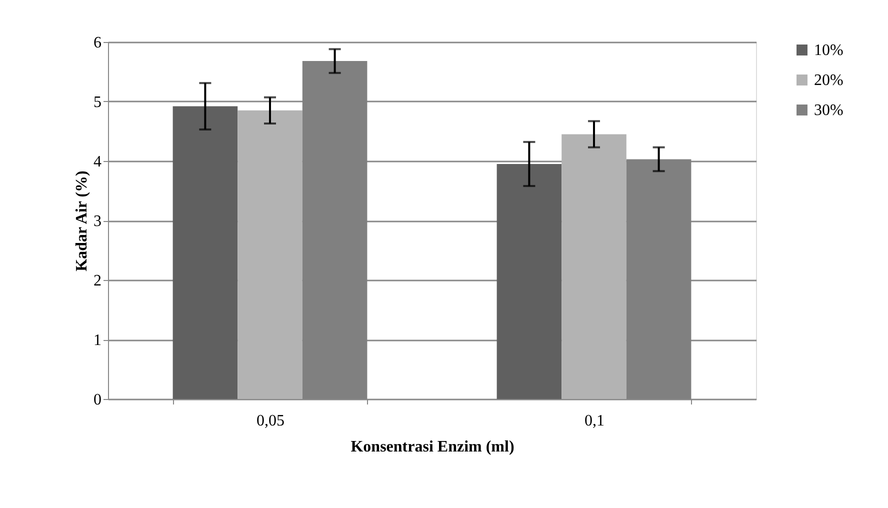 The width and height of the screenshot is (888, 508). What do you see at coordinates (98, 43) in the screenshot?
I see `y-tick-label: 6` at bounding box center [98, 43].